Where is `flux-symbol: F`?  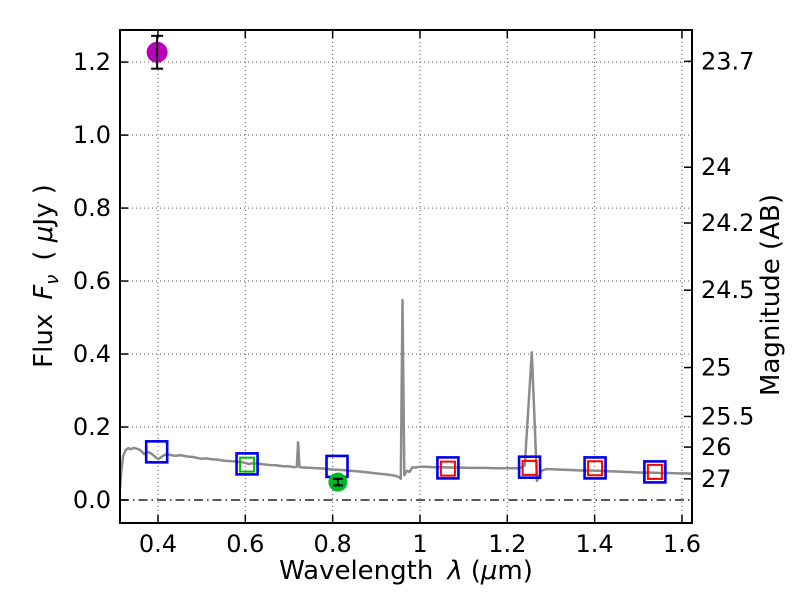 flux-symbol: F is located at coordinates (43, 292).